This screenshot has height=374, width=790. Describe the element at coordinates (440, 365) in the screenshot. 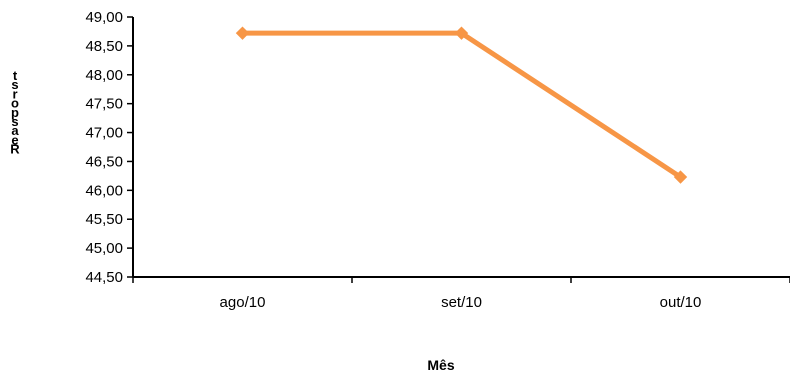

I see `x-axis-title: Mês` at that location.